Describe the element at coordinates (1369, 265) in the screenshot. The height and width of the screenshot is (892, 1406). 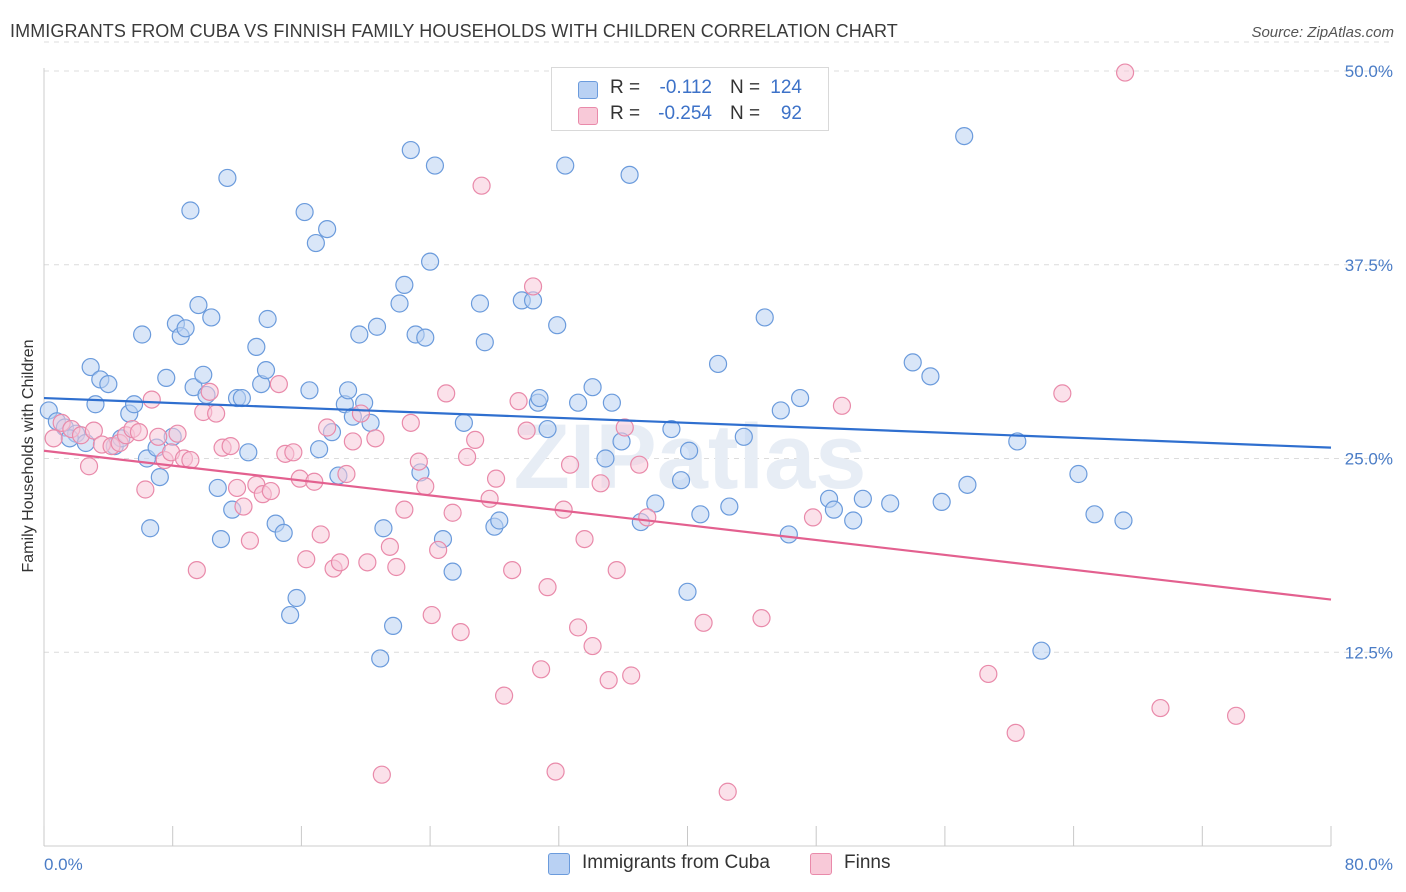
I see `y-tick-label: 37.5%` at that location.